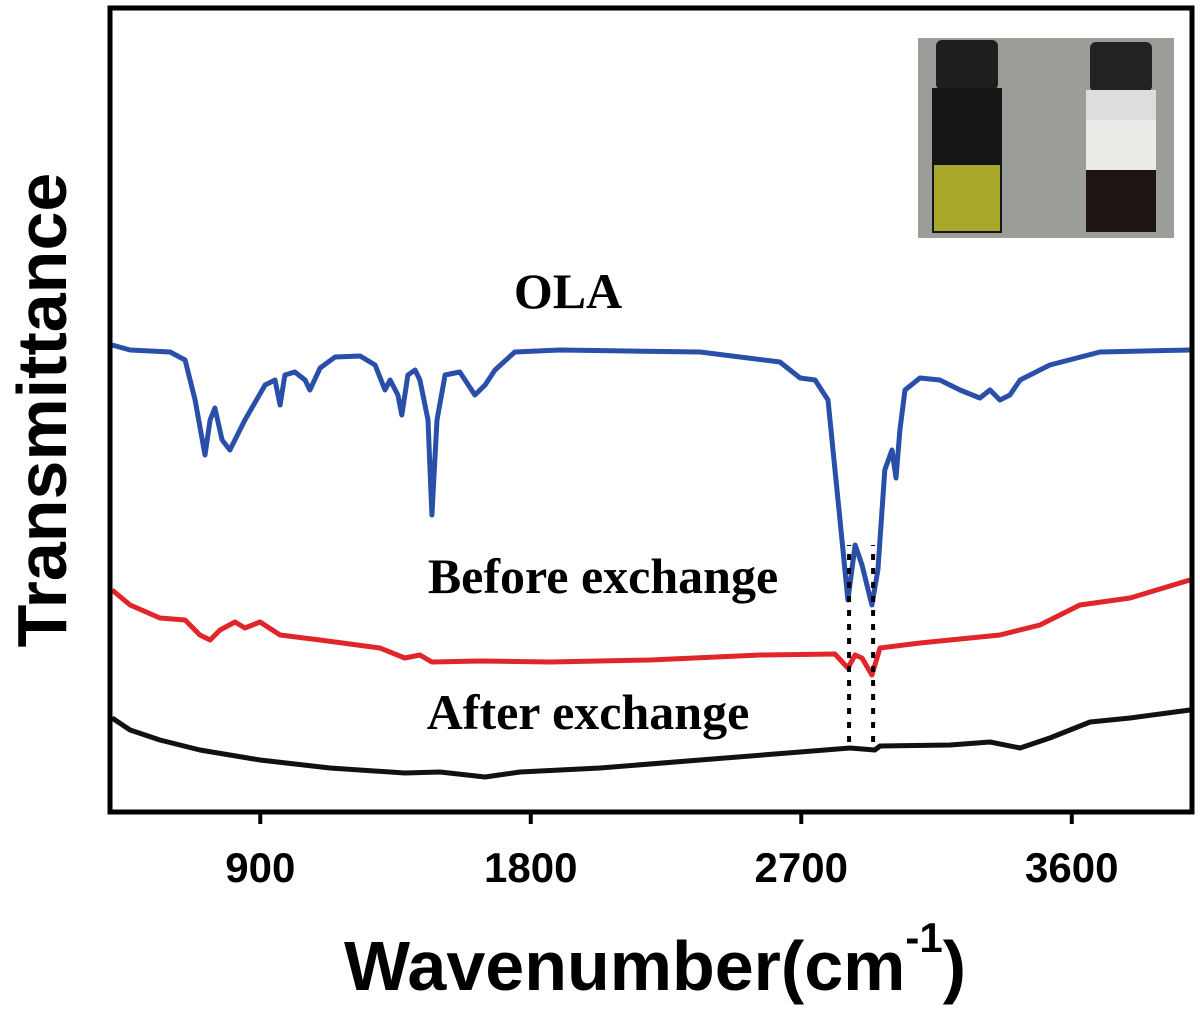 This screenshot has width=1200, height=1014. I want to click on annotation: OLA, so click(568, 291).